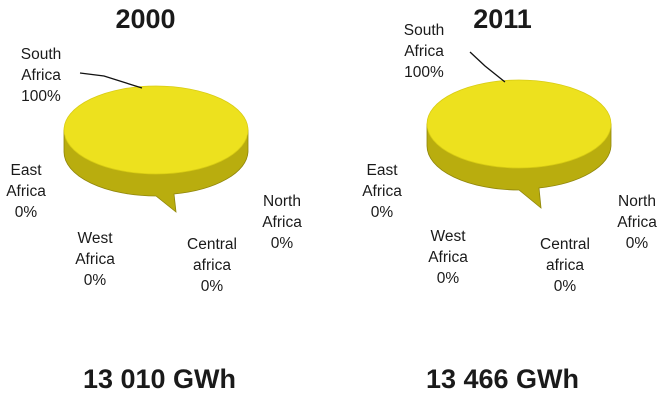 The height and width of the screenshot is (399, 671). Describe the element at coordinates (145, 19) in the screenshot. I see `chart-title: 2000` at that location.